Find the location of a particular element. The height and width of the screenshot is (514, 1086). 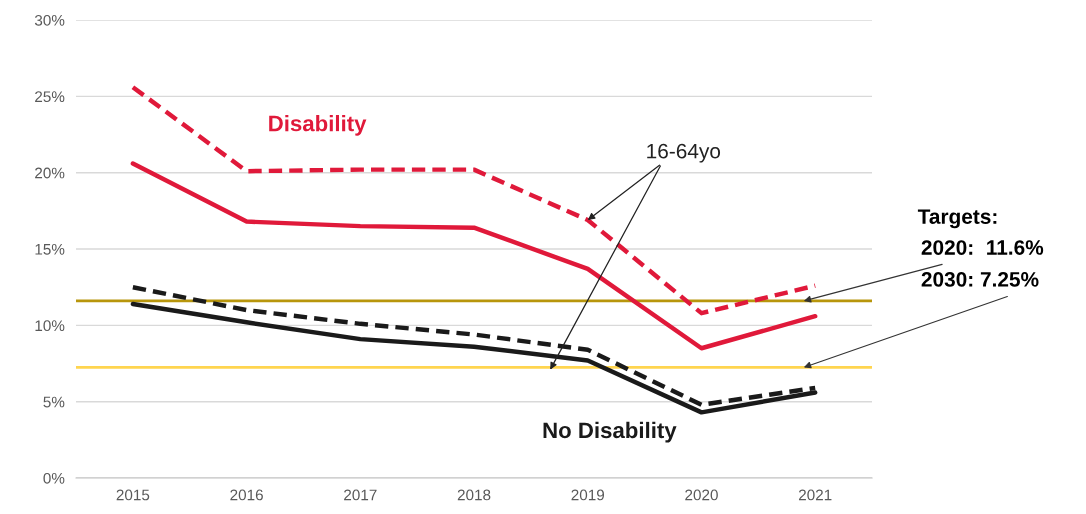

x-tick-label: 2017 is located at coordinates (360, 495).